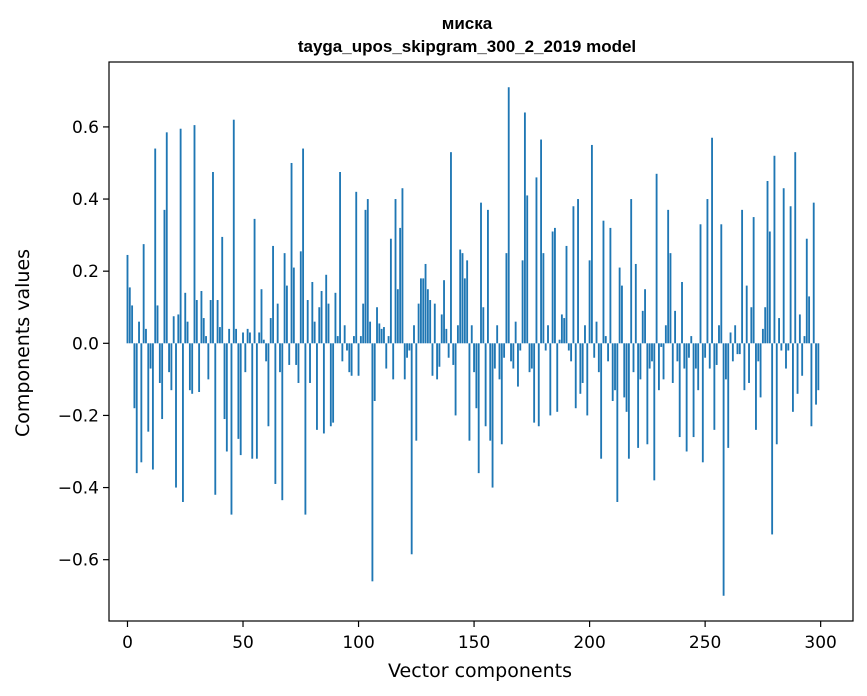 This screenshot has height=696, width=867. I want to click on x-tick-label: 250, so click(705, 643).